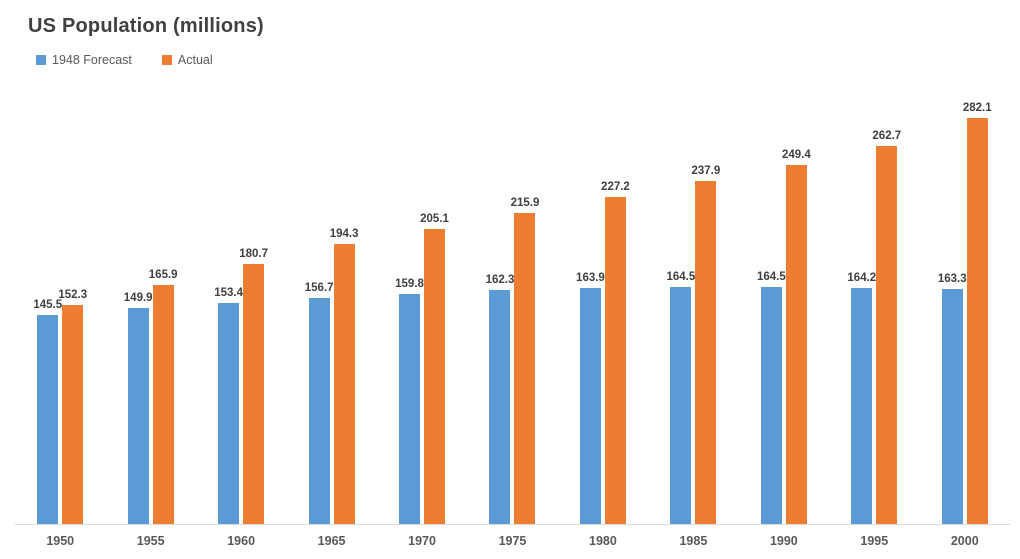  I want to click on bar-group: 163.3 282.1 2000, so click(965, 320).